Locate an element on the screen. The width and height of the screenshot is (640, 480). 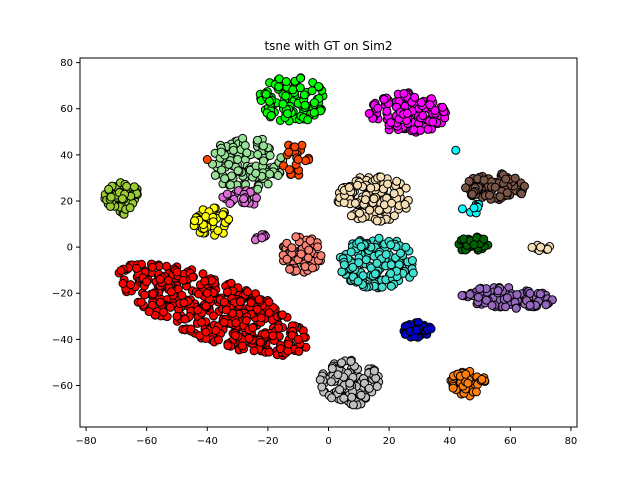
x-tick-label: 40 is located at coordinates (449, 441).